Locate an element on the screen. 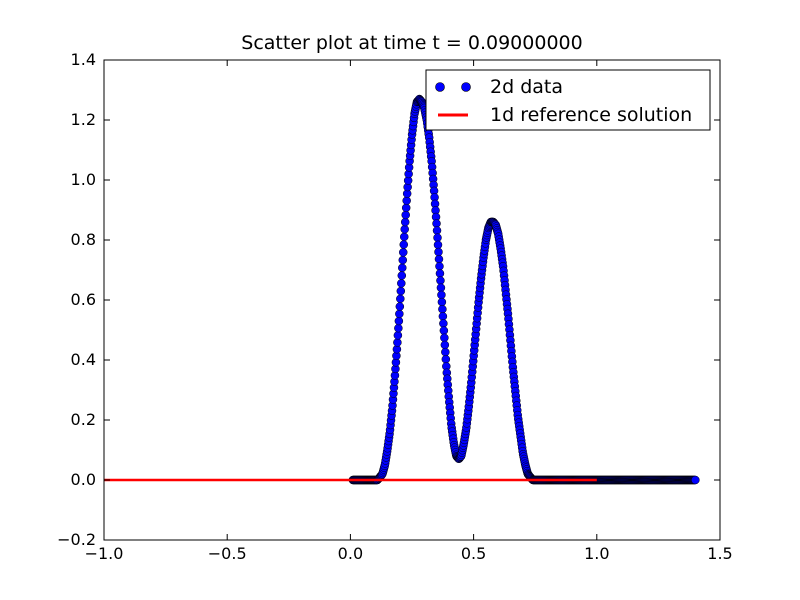  y-tick-label: 1.0 is located at coordinates (83, 179).